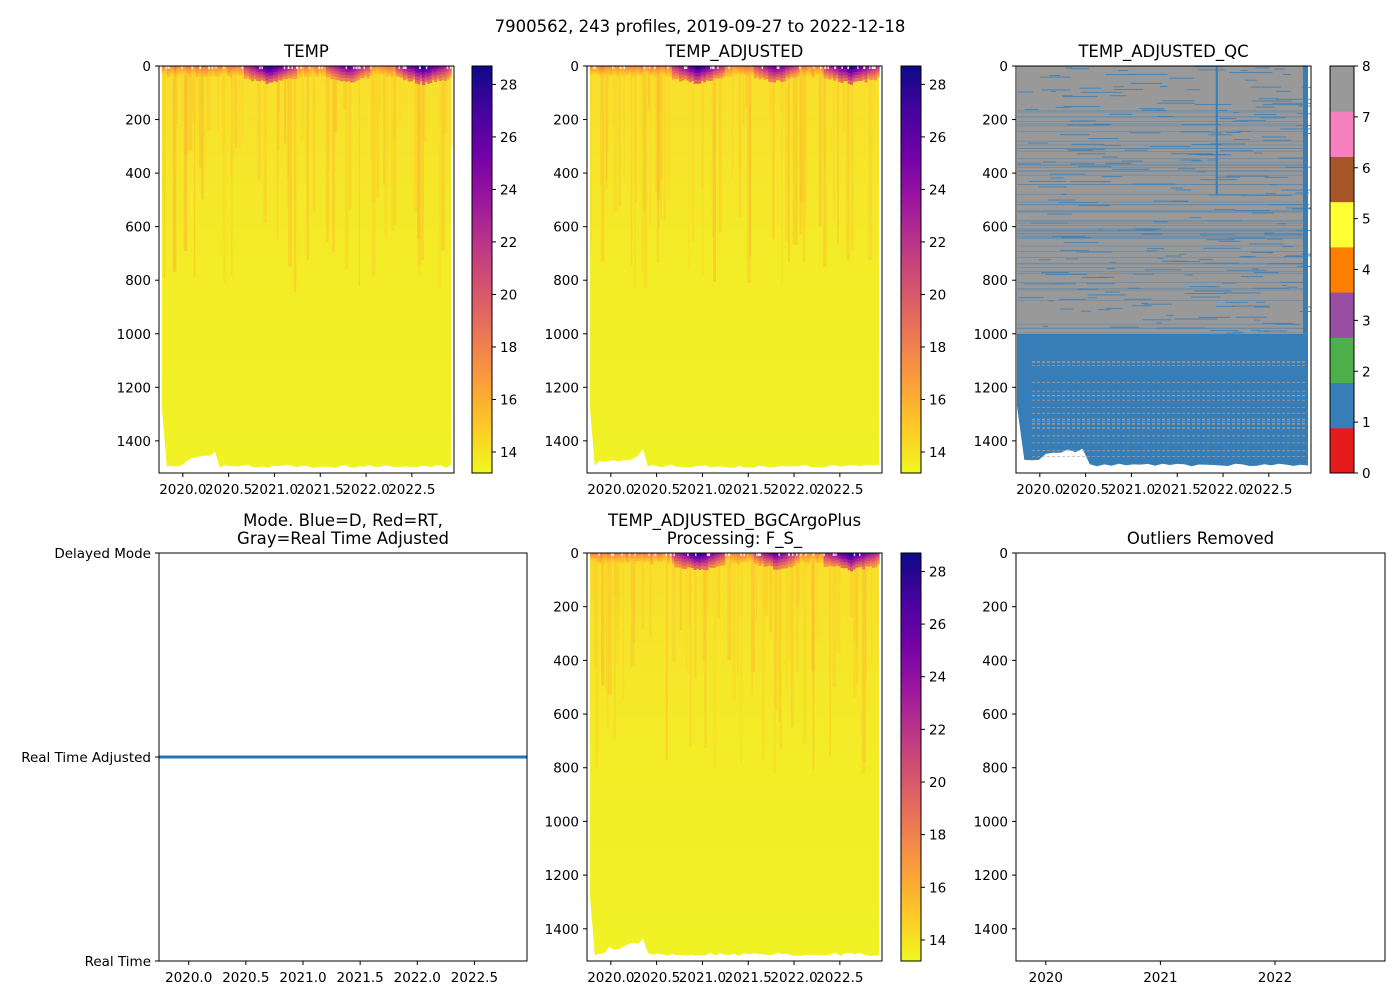 The image size is (1400, 1000). I want to click on y-tick-label: 1200, so click(134, 388).